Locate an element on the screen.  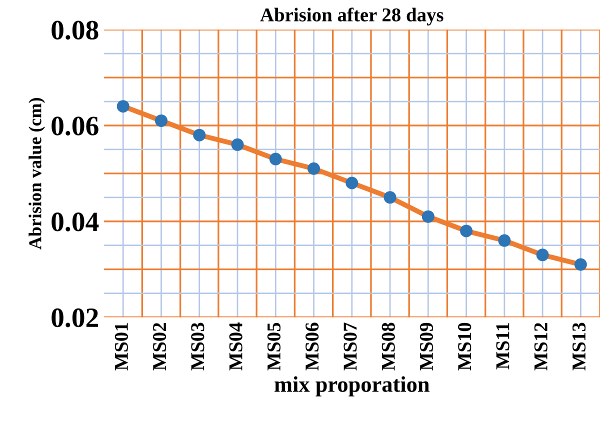
x-tick-label: MS01 is located at coordinates (121, 346).